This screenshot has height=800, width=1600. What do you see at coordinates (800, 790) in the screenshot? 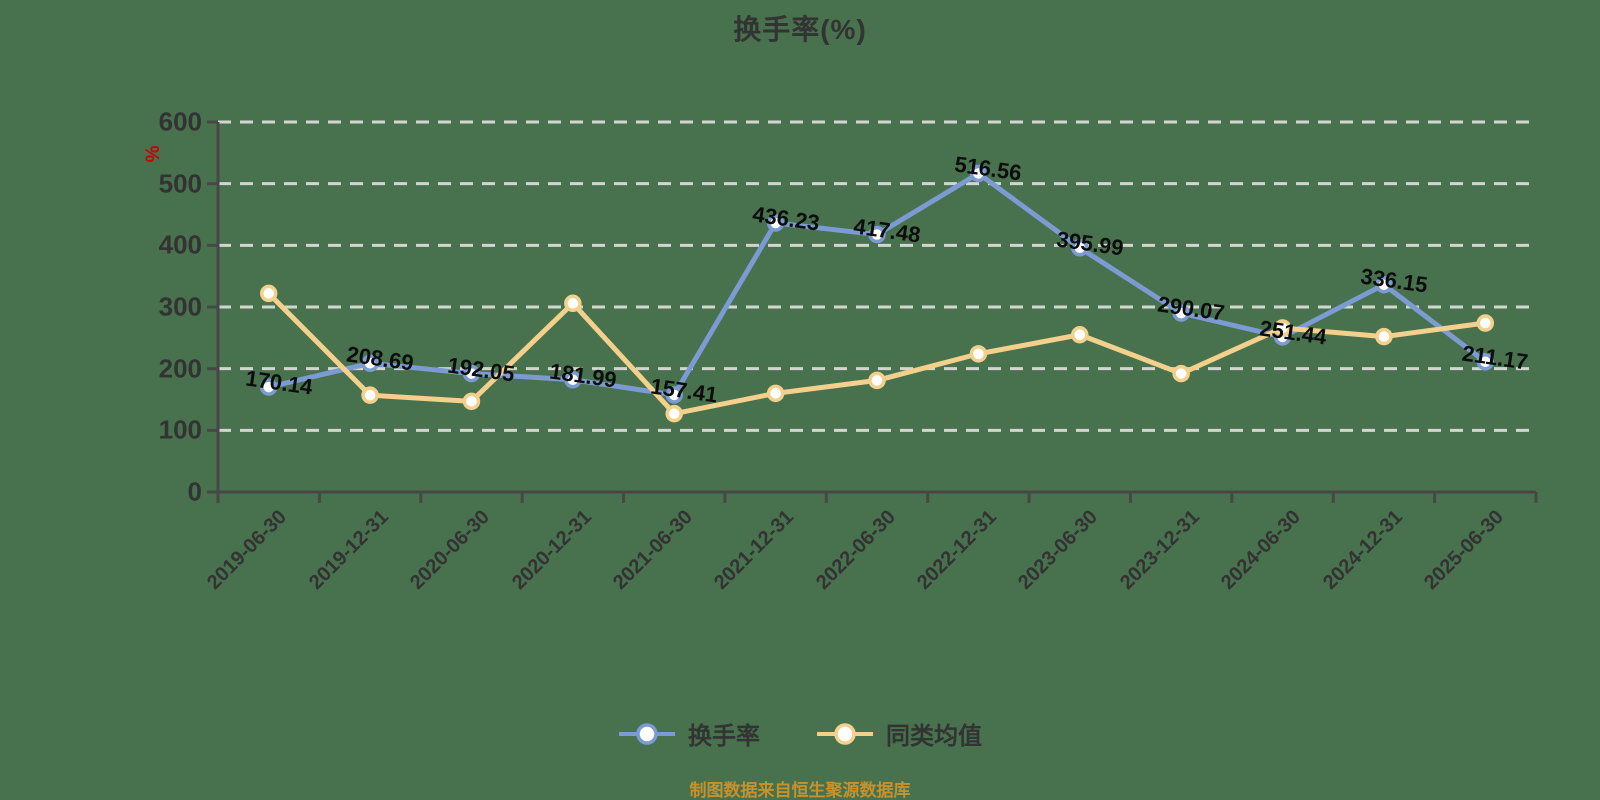
I see `data-source-caption: 制图数据来自恒生聚源数据库` at bounding box center [800, 790].